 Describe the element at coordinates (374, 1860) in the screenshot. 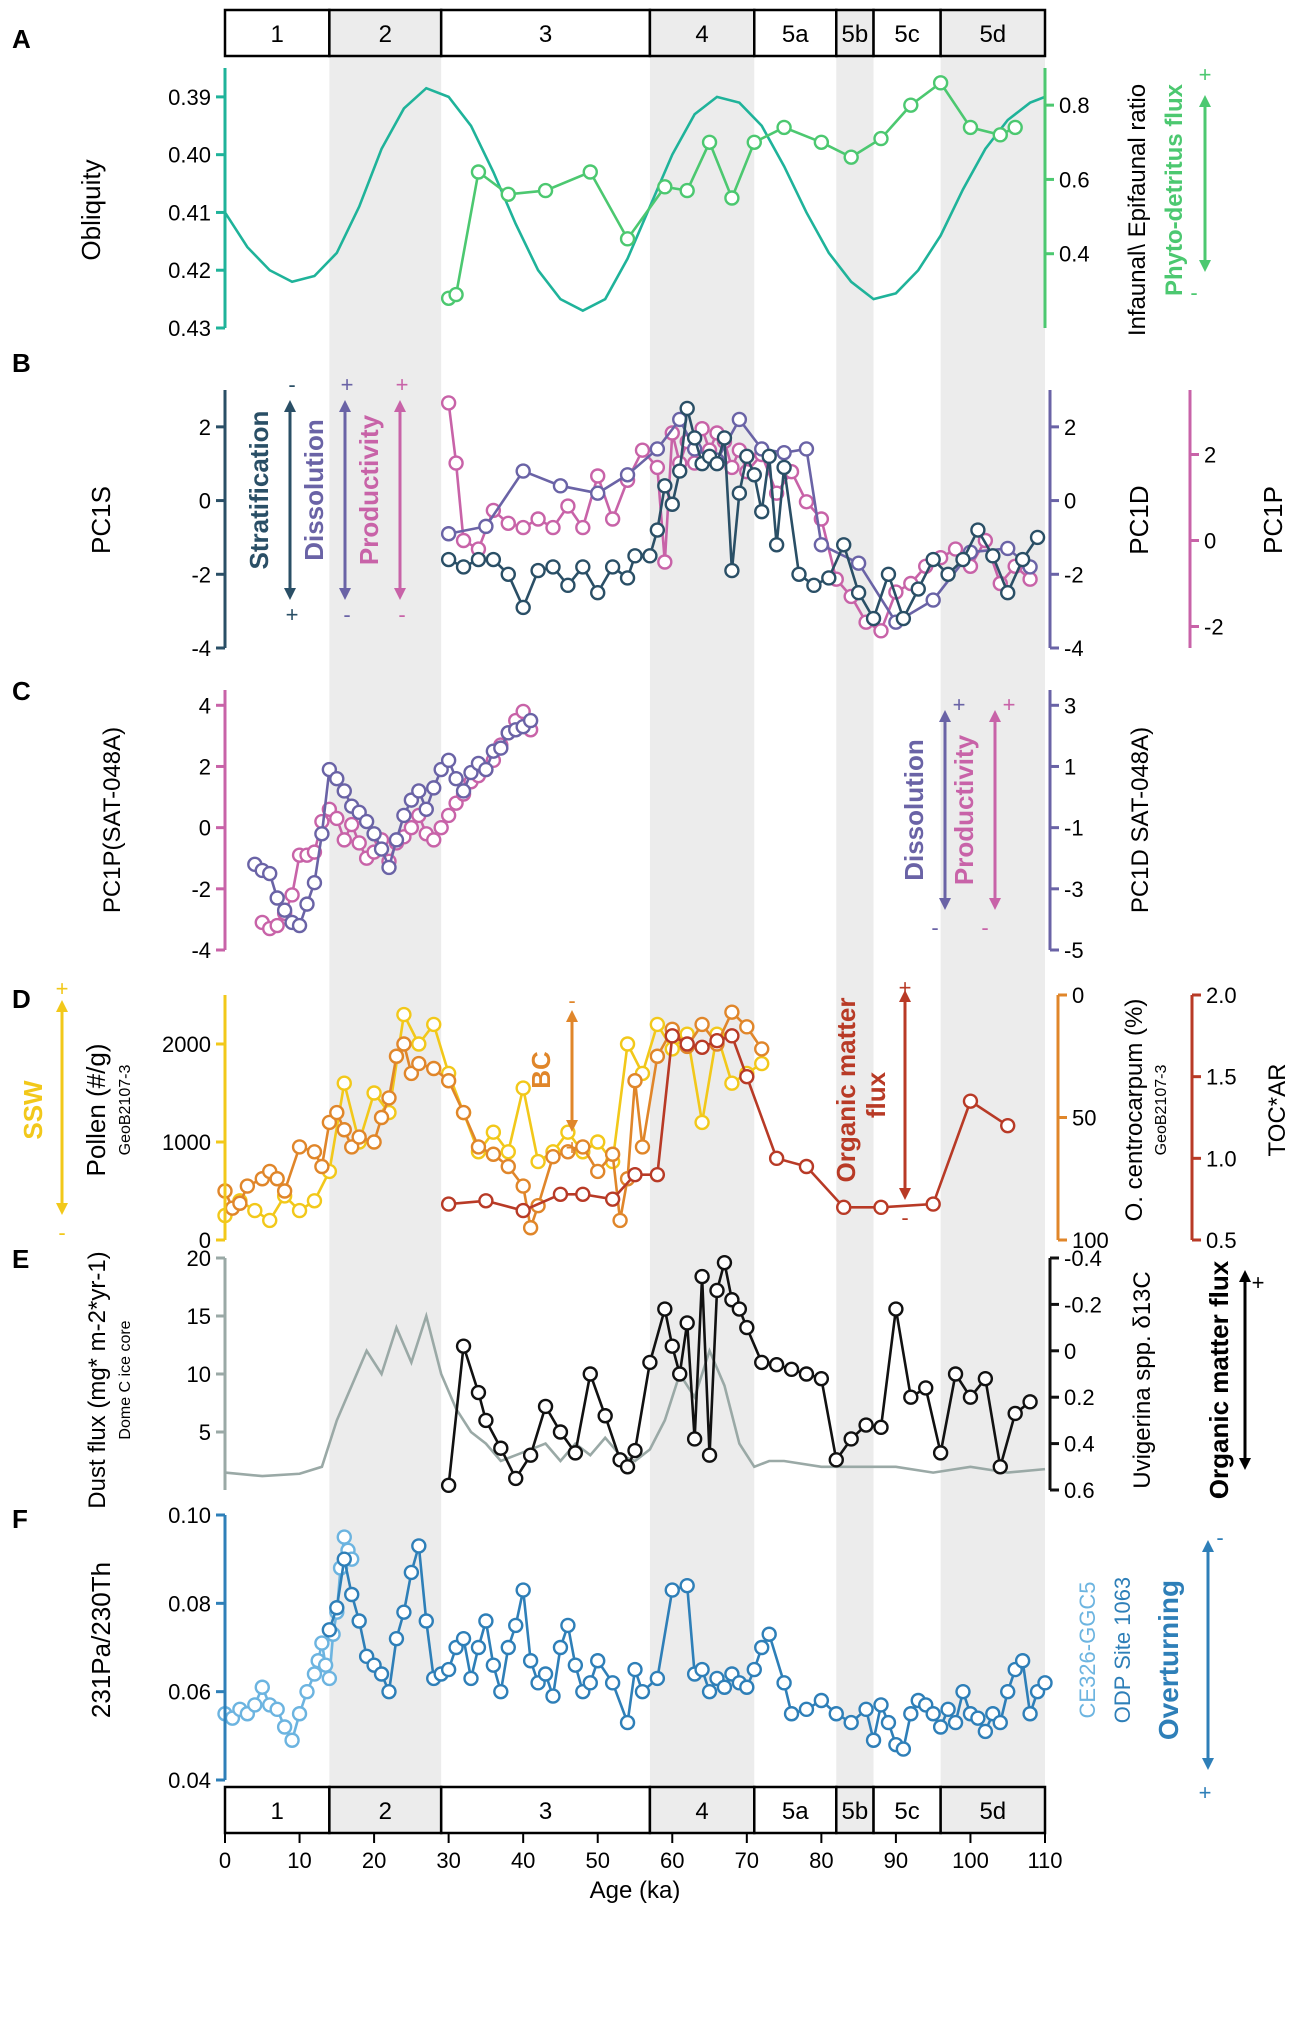

I see `x-tick-label: 20` at that location.